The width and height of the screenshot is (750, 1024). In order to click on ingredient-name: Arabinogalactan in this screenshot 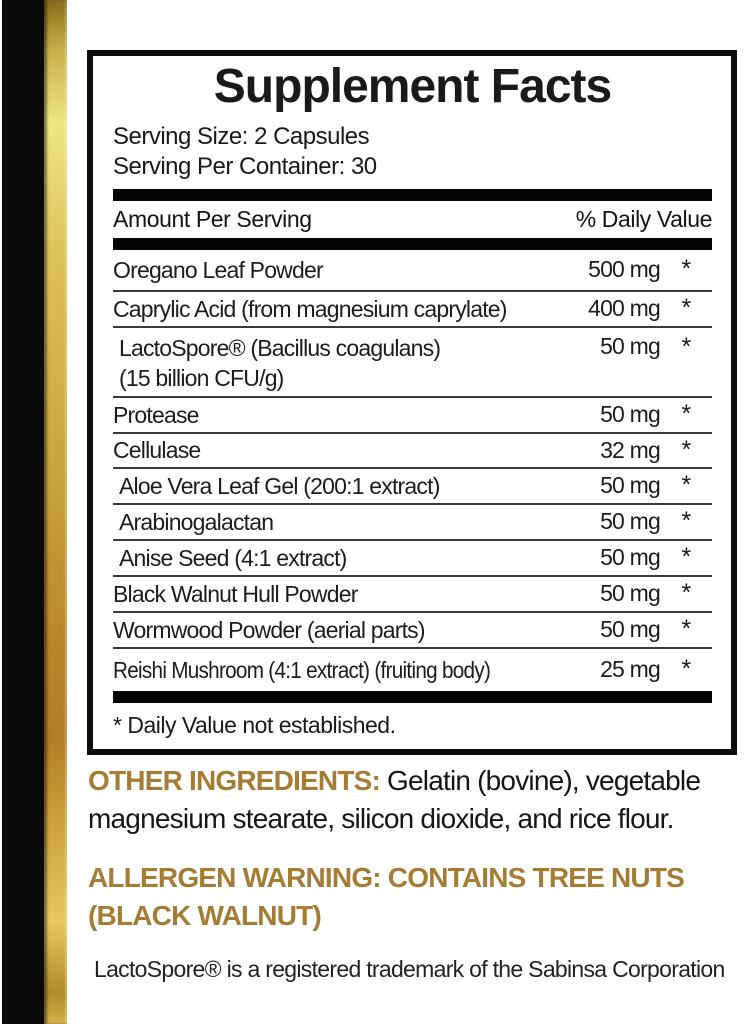, I will do `click(196, 521)`.